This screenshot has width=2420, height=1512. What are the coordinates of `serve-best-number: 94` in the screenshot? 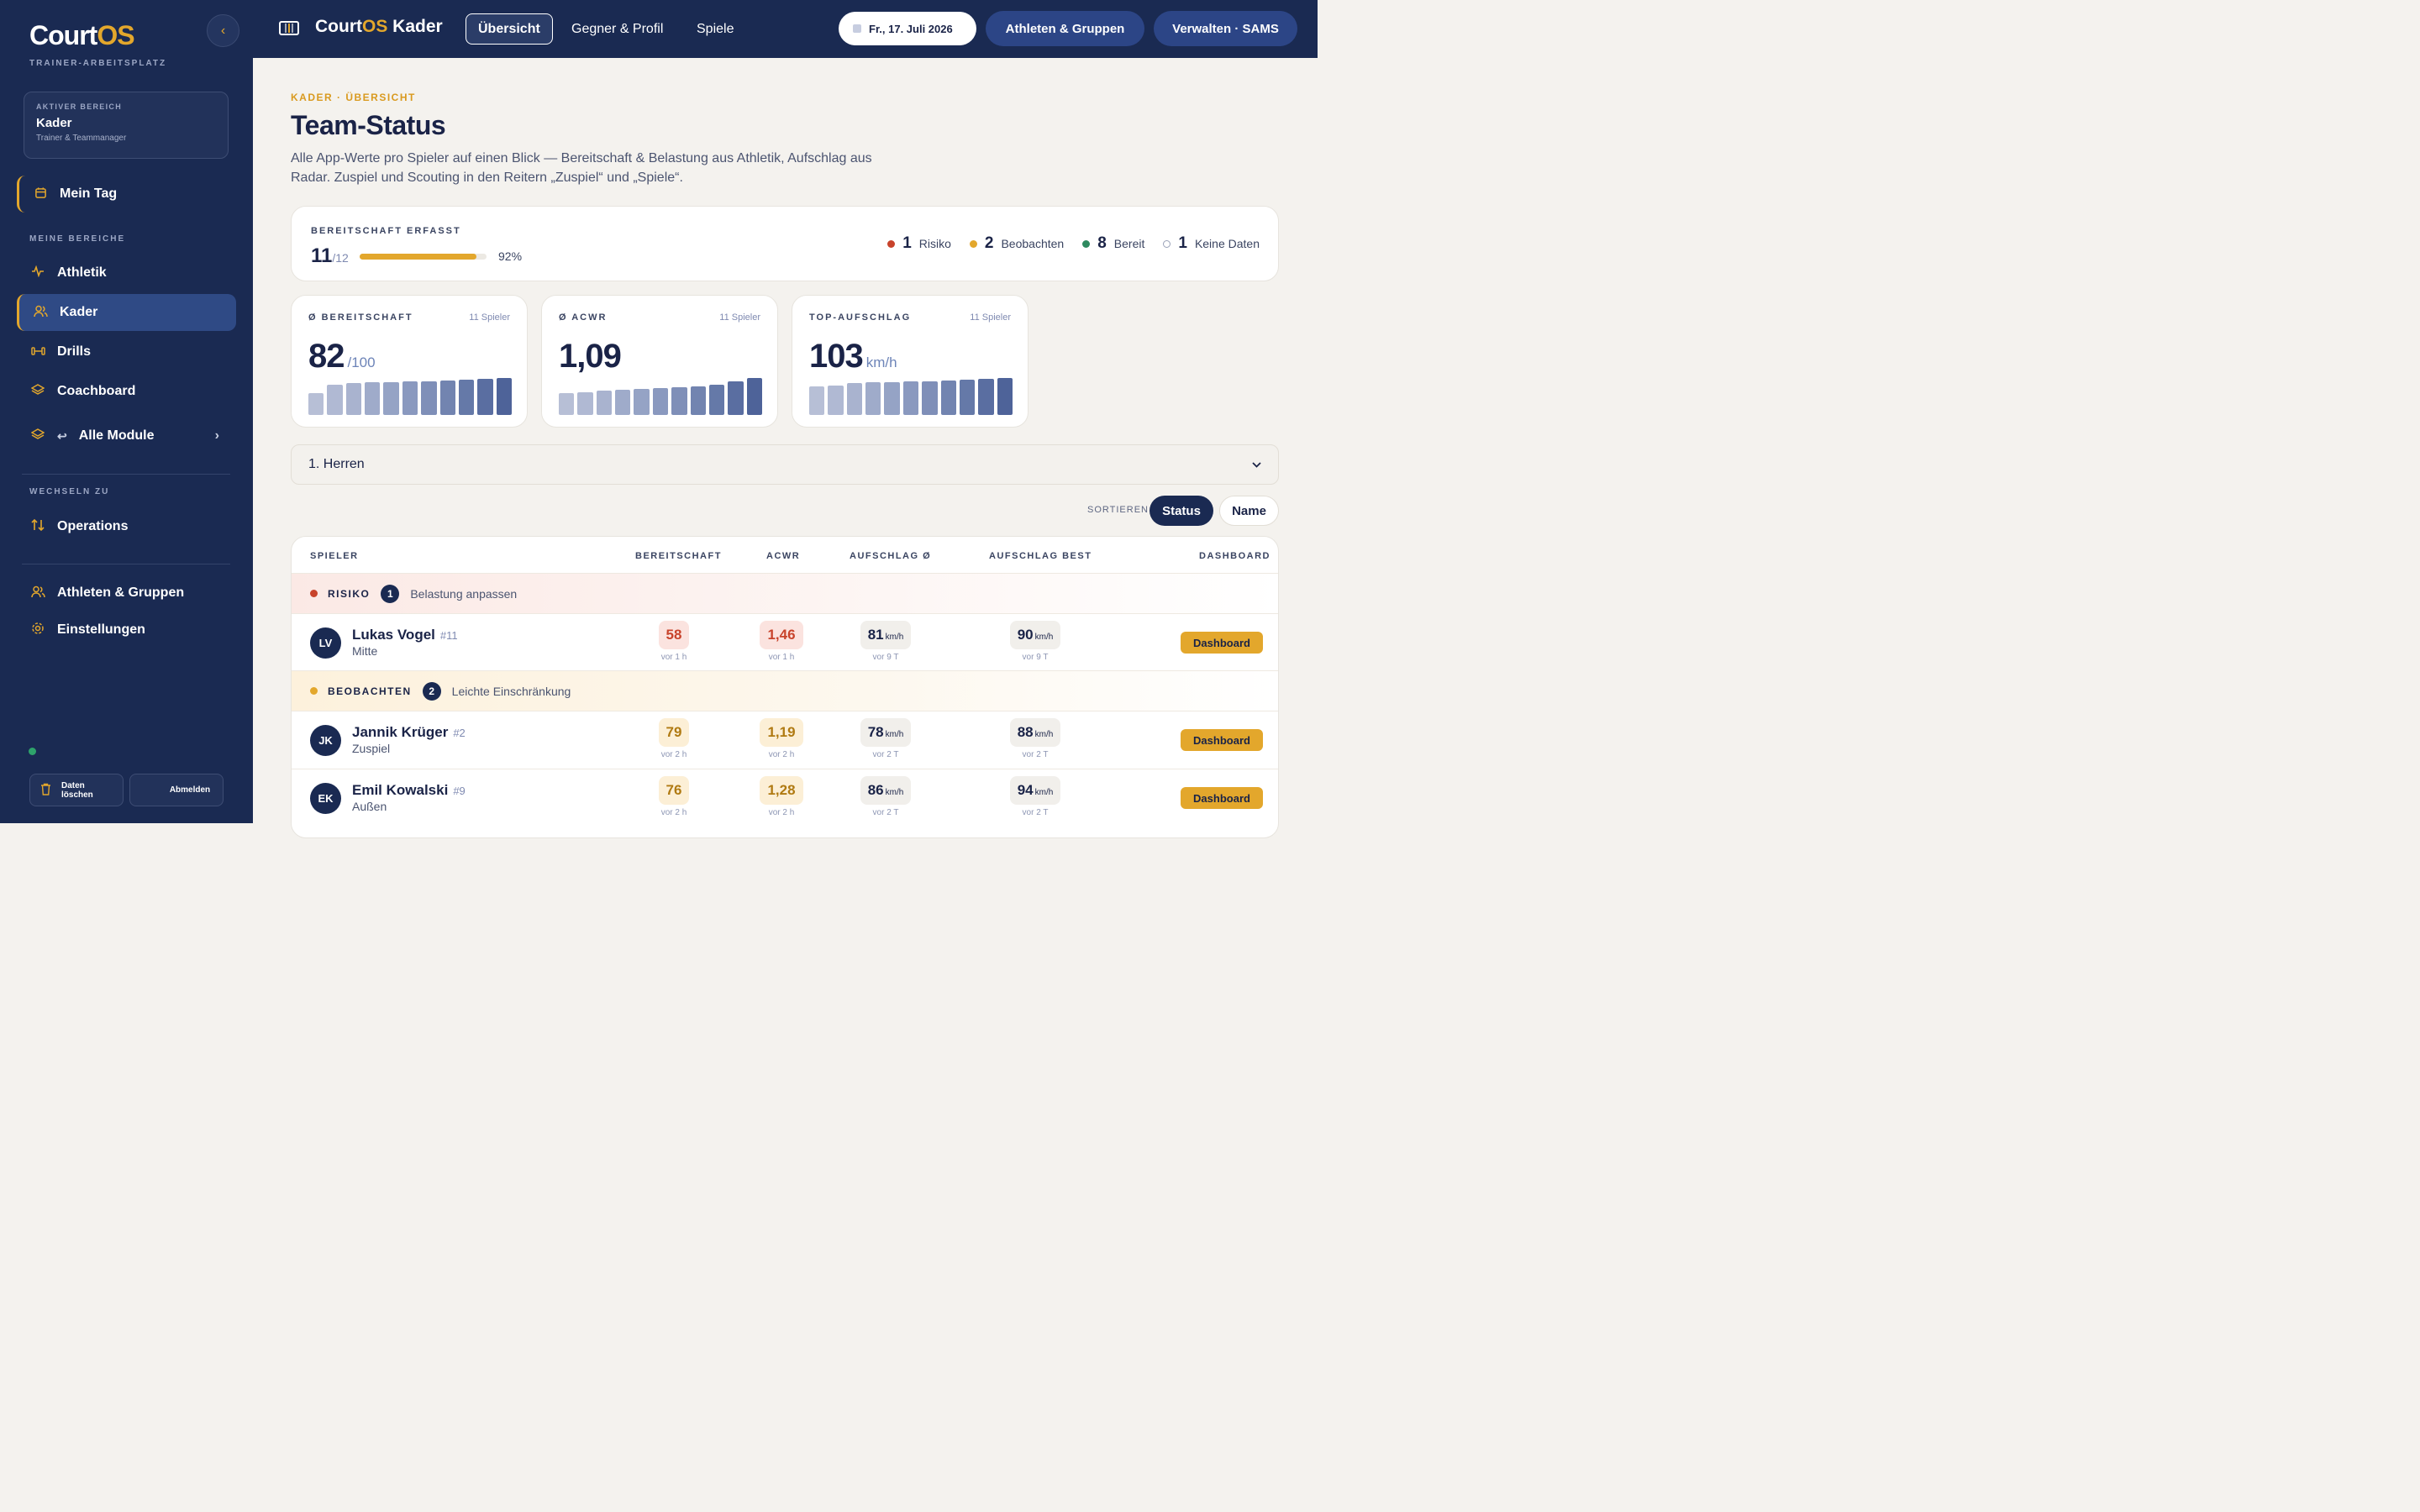 It's located at (1025, 790).